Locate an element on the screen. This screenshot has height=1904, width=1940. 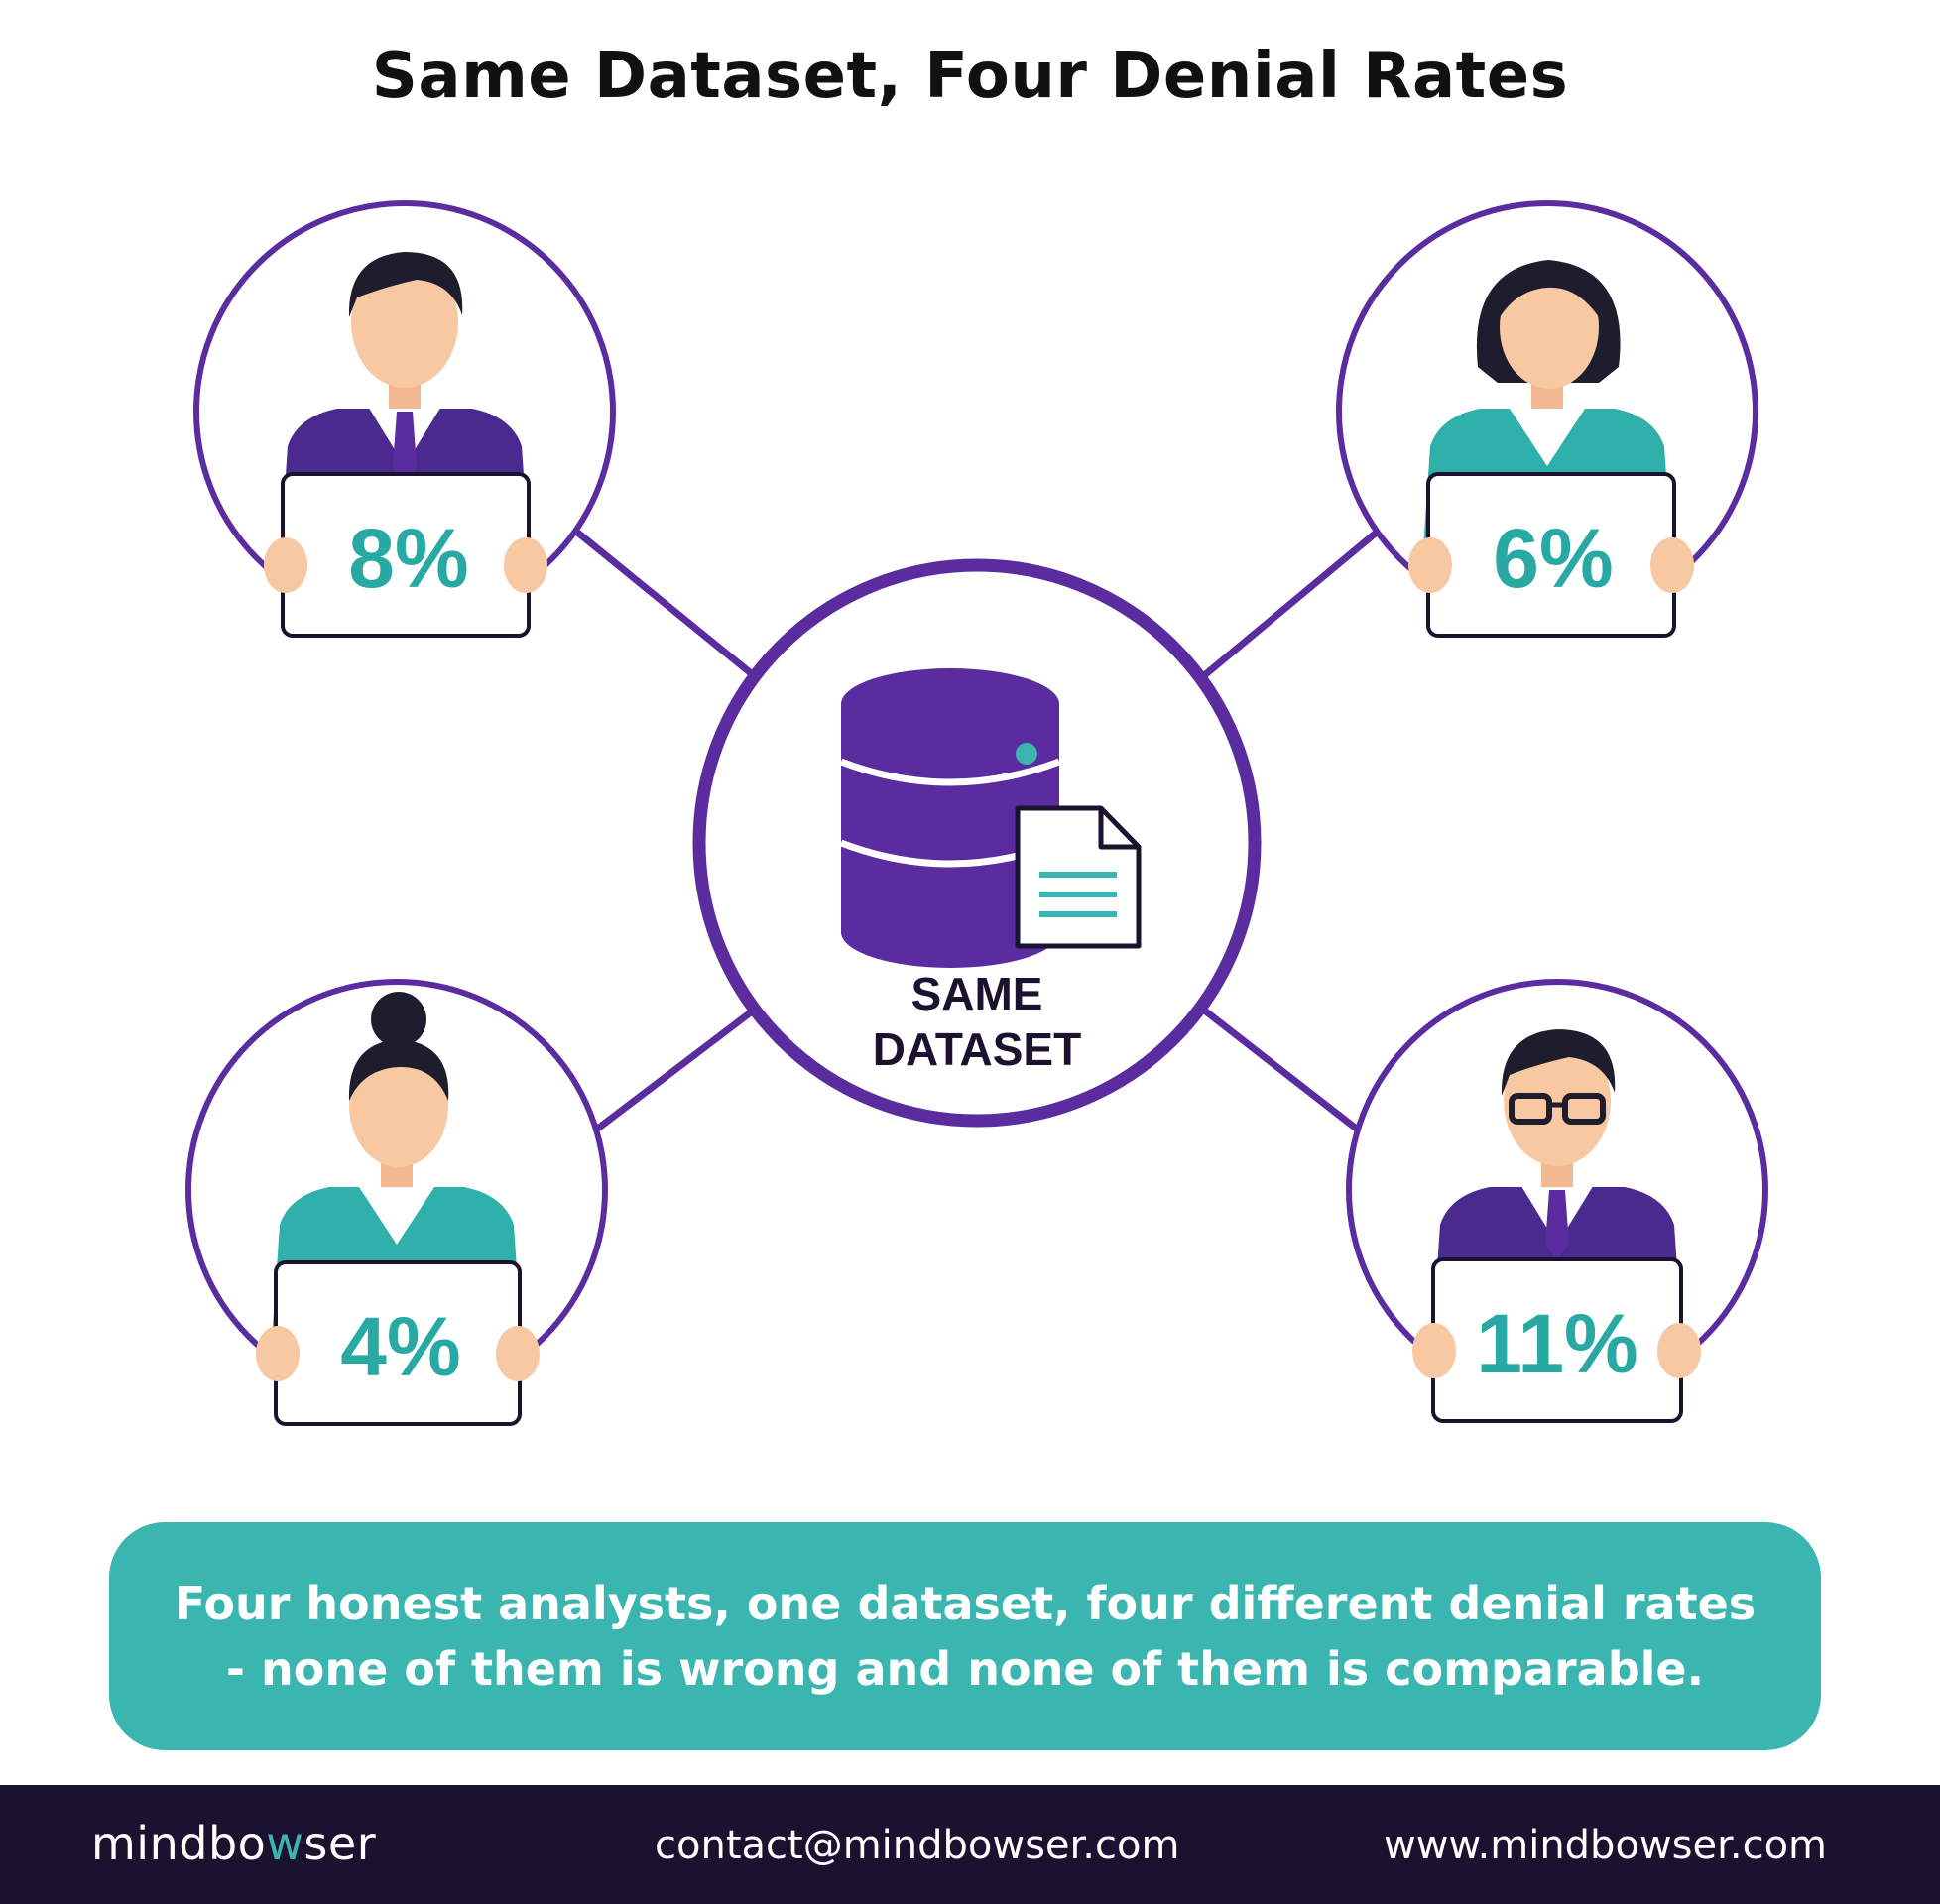
website-link: www.mindbowser.com is located at coordinates (1605, 1845).